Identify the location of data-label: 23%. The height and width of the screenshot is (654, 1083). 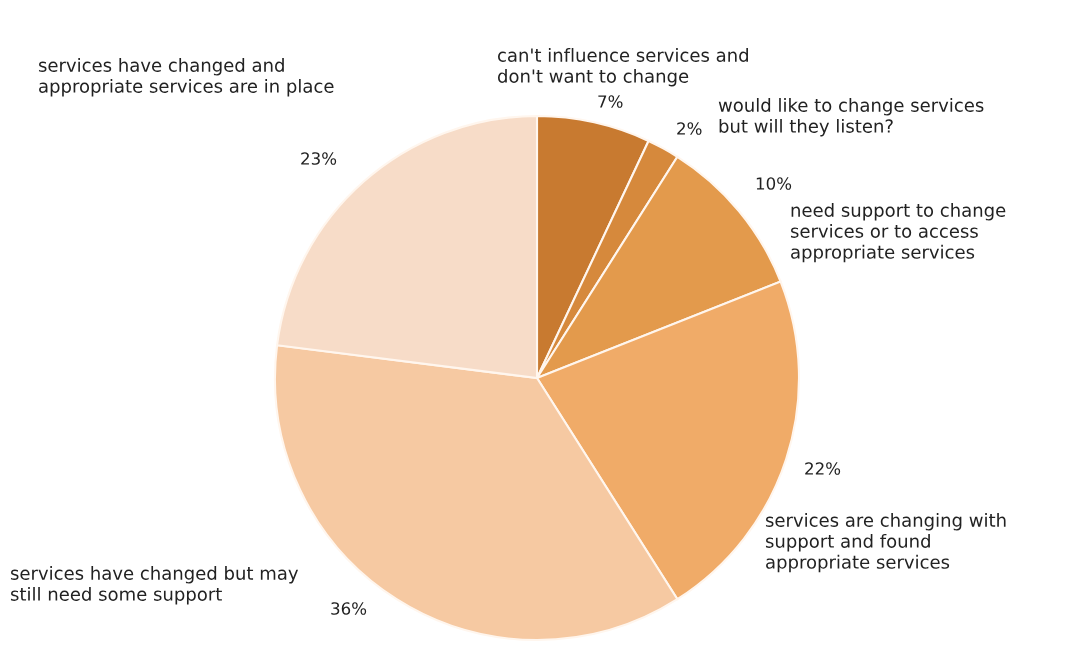
(319, 158).